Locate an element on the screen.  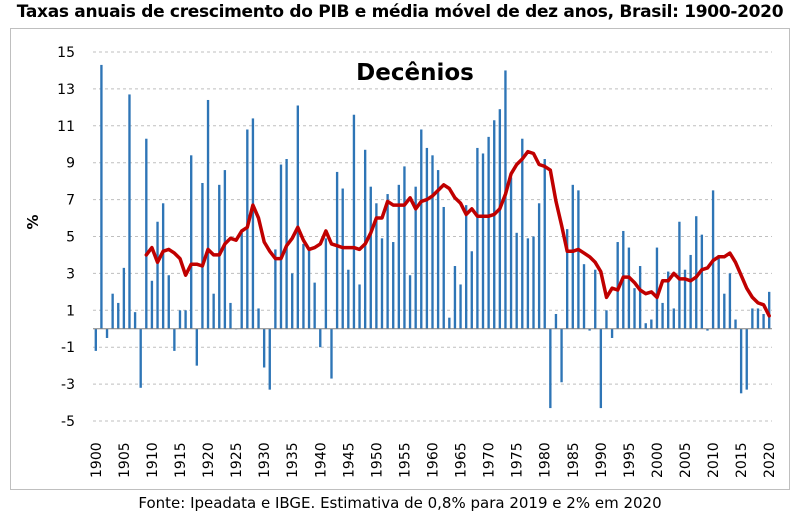
y-tick-label: 5 is located at coordinates (70, 238).